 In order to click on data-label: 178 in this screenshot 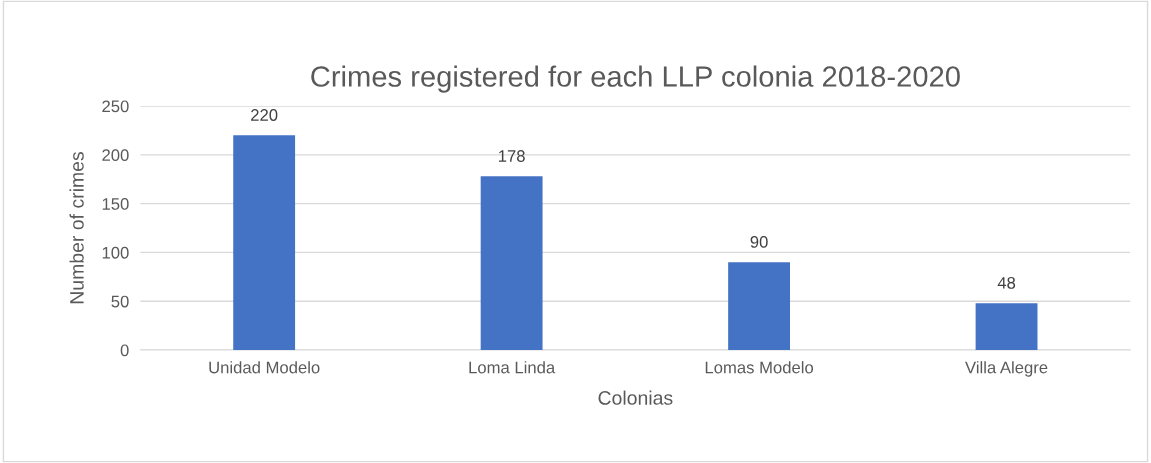, I will do `click(511, 156)`.